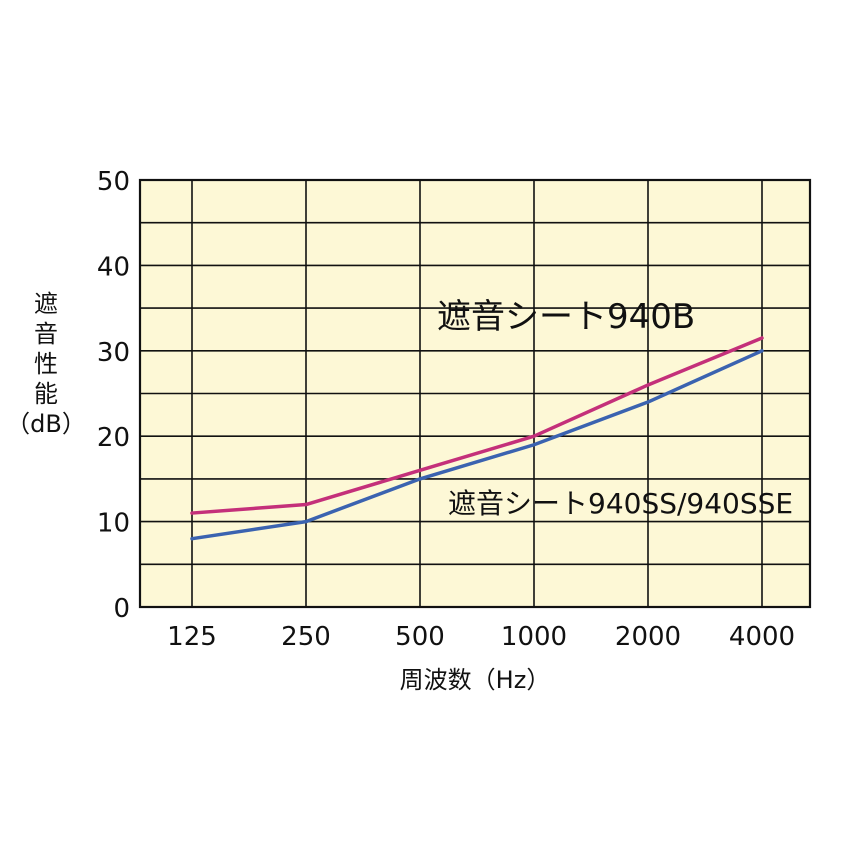  What do you see at coordinates (192, 637) in the screenshot?
I see `x-tick-label: 125` at bounding box center [192, 637].